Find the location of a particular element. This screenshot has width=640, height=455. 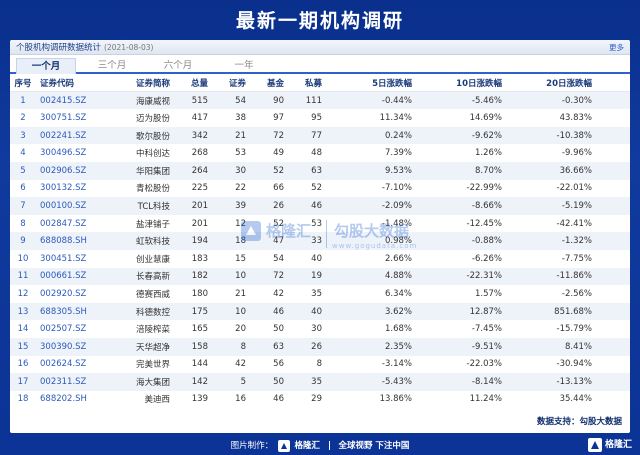

change-5d: 1.68% is located at coordinates (371, 329).